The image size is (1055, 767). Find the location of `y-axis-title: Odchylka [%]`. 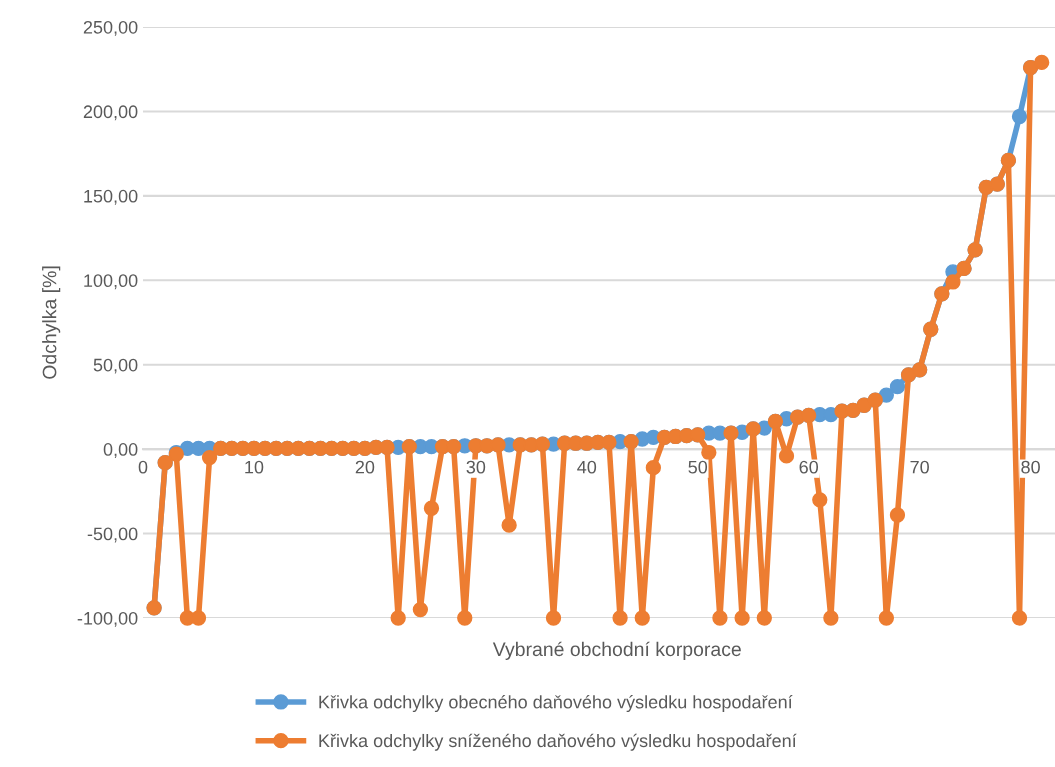

y-axis-title: Odchylka [%] is located at coordinates (51, 322).